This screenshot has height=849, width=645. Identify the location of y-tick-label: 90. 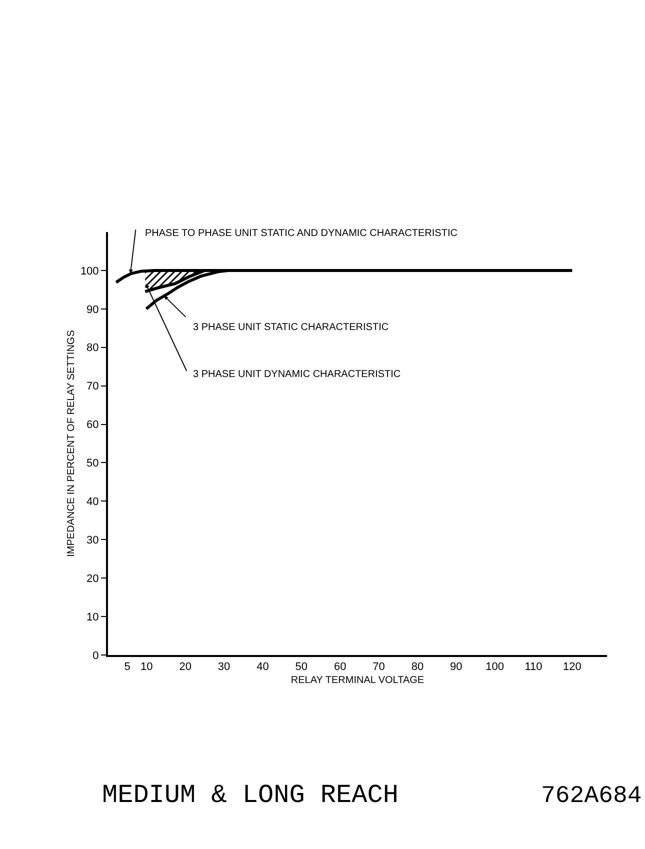
(92, 310).